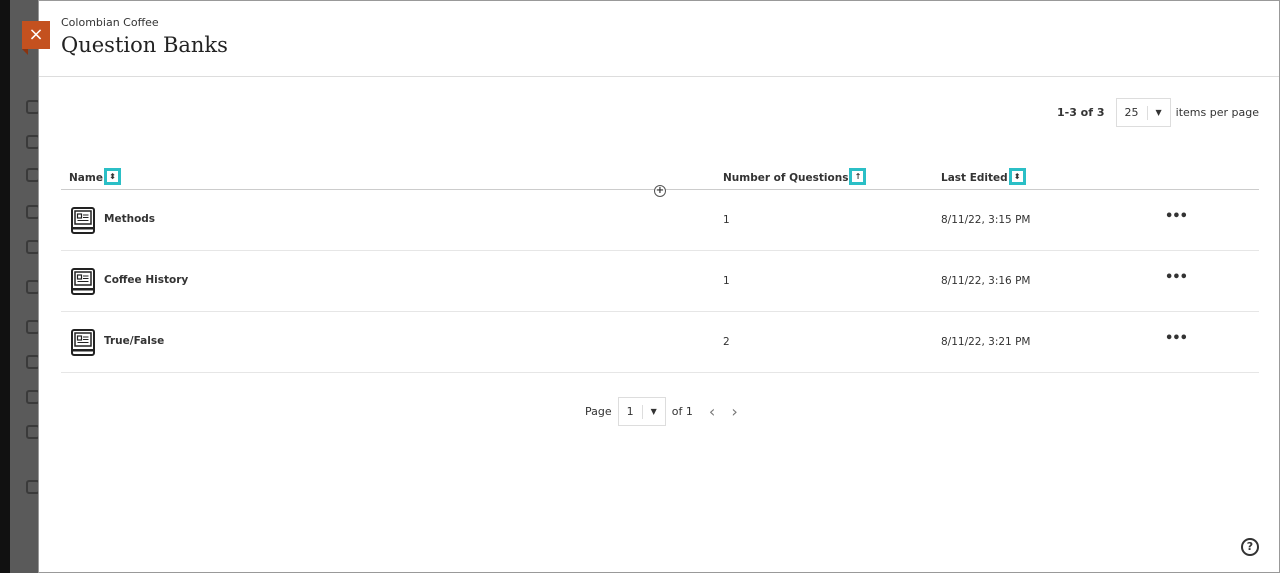  I want to click on sort-ascending-icon: ↑, so click(858, 176).